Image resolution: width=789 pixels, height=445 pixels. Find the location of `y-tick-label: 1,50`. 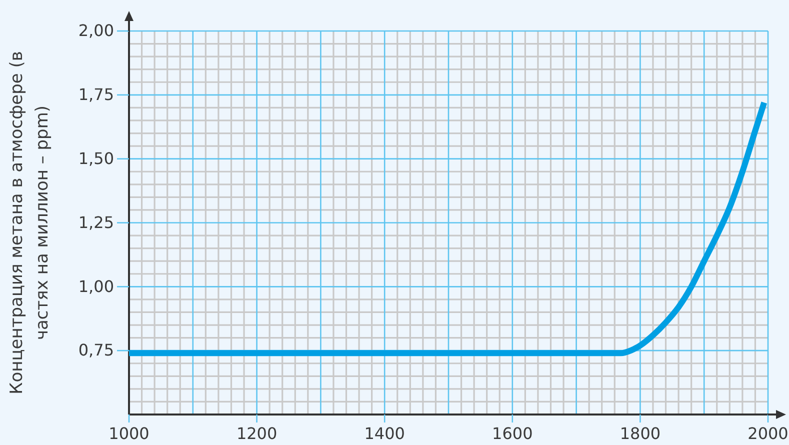

y-tick-label: 1,50 is located at coordinates (96, 158).